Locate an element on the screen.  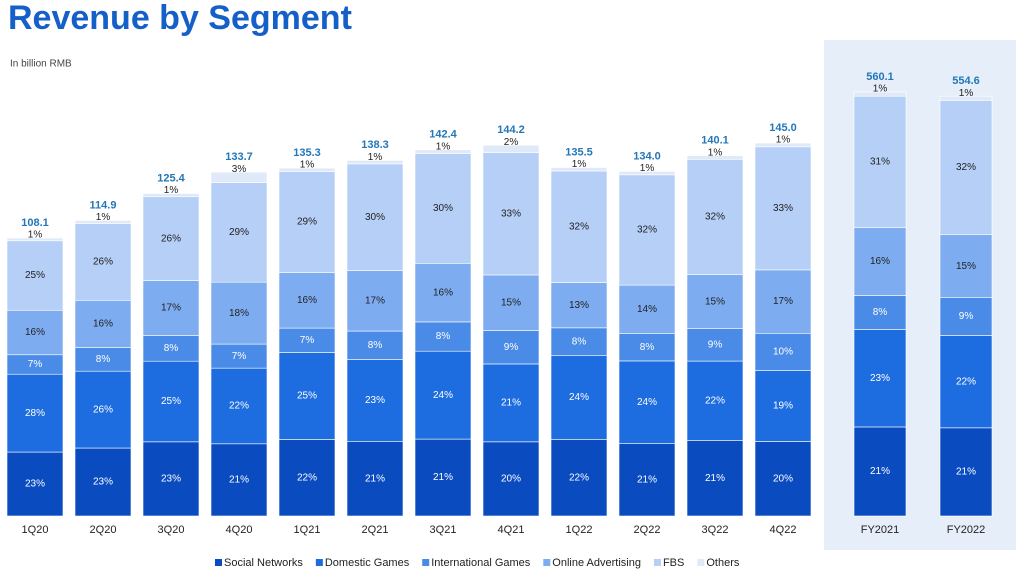
segment-label: 7% is located at coordinates (35, 364).